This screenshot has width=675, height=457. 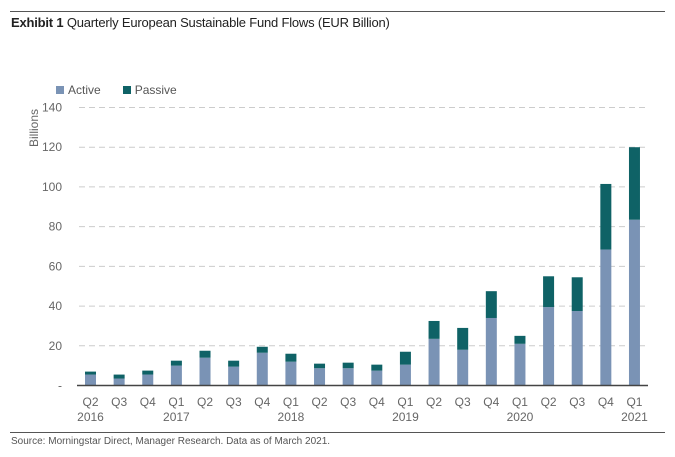 I want to click on exhibit-label: Exhibit 1, so click(x=37, y=22).